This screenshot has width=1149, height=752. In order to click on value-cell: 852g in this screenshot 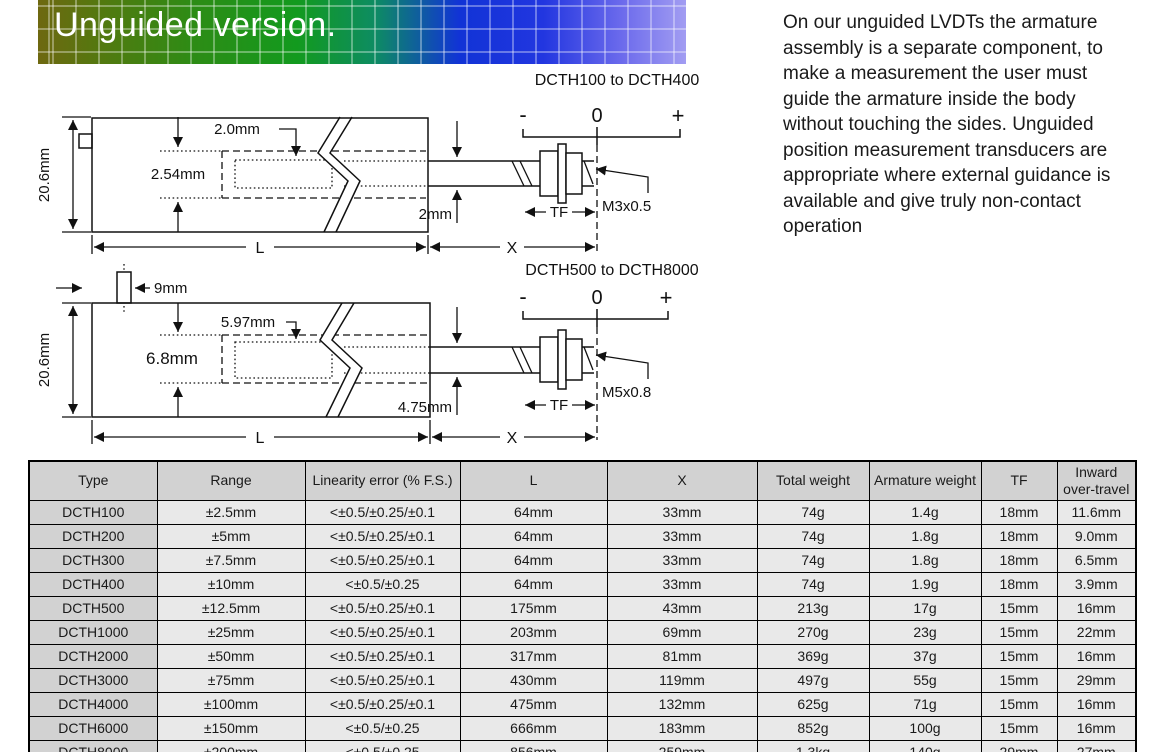, I will do `click(813, 728)`.